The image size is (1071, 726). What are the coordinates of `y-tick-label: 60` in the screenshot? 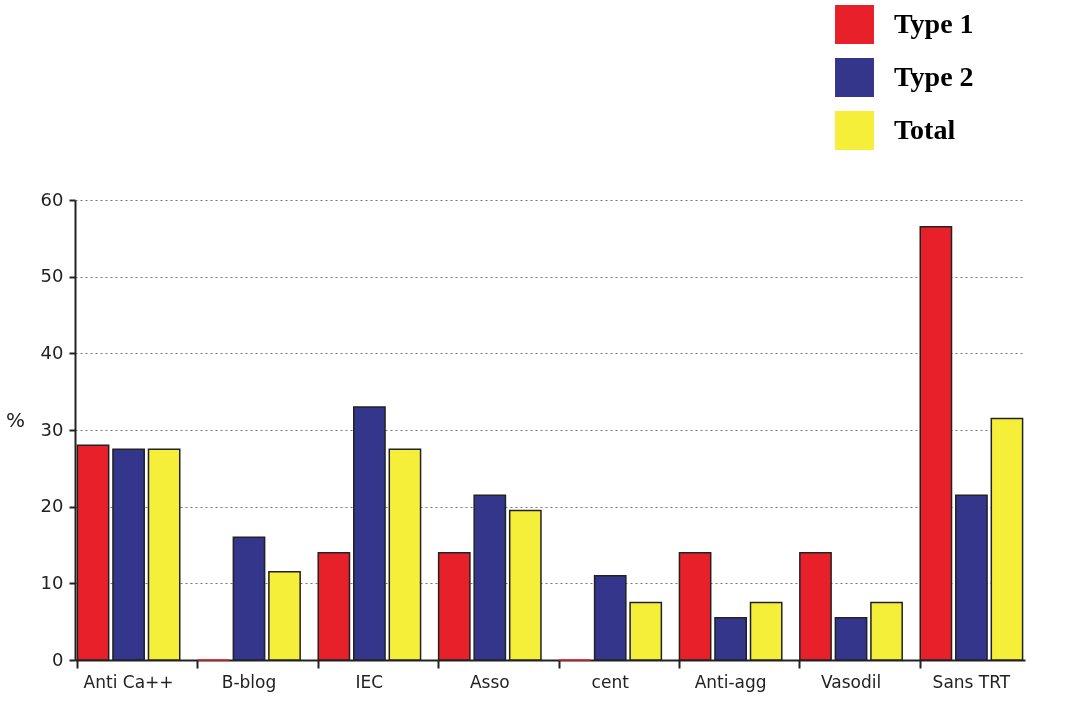 It's located at (52, 199).